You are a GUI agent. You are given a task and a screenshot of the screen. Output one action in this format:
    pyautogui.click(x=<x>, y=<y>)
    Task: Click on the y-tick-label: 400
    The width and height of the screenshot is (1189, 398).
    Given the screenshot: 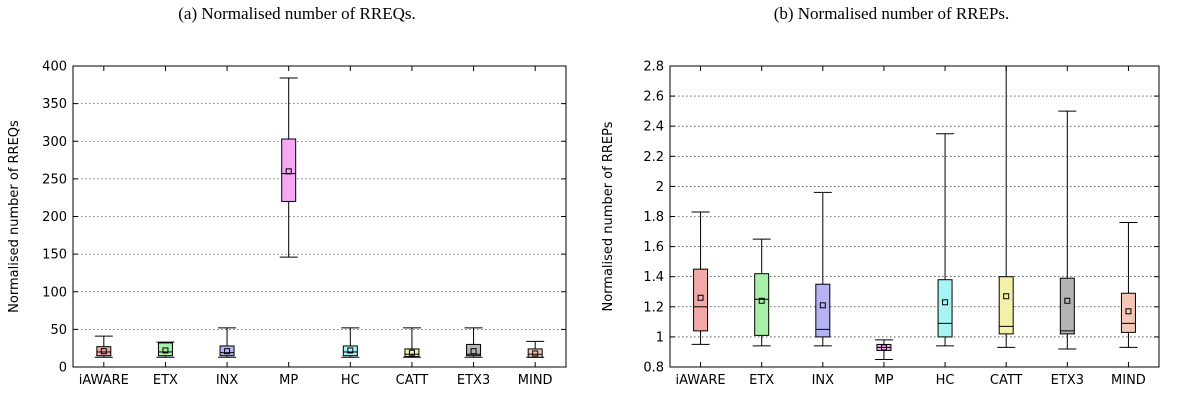 What is the action you would take?
    pyautogui.click(x=54, y=67)
    